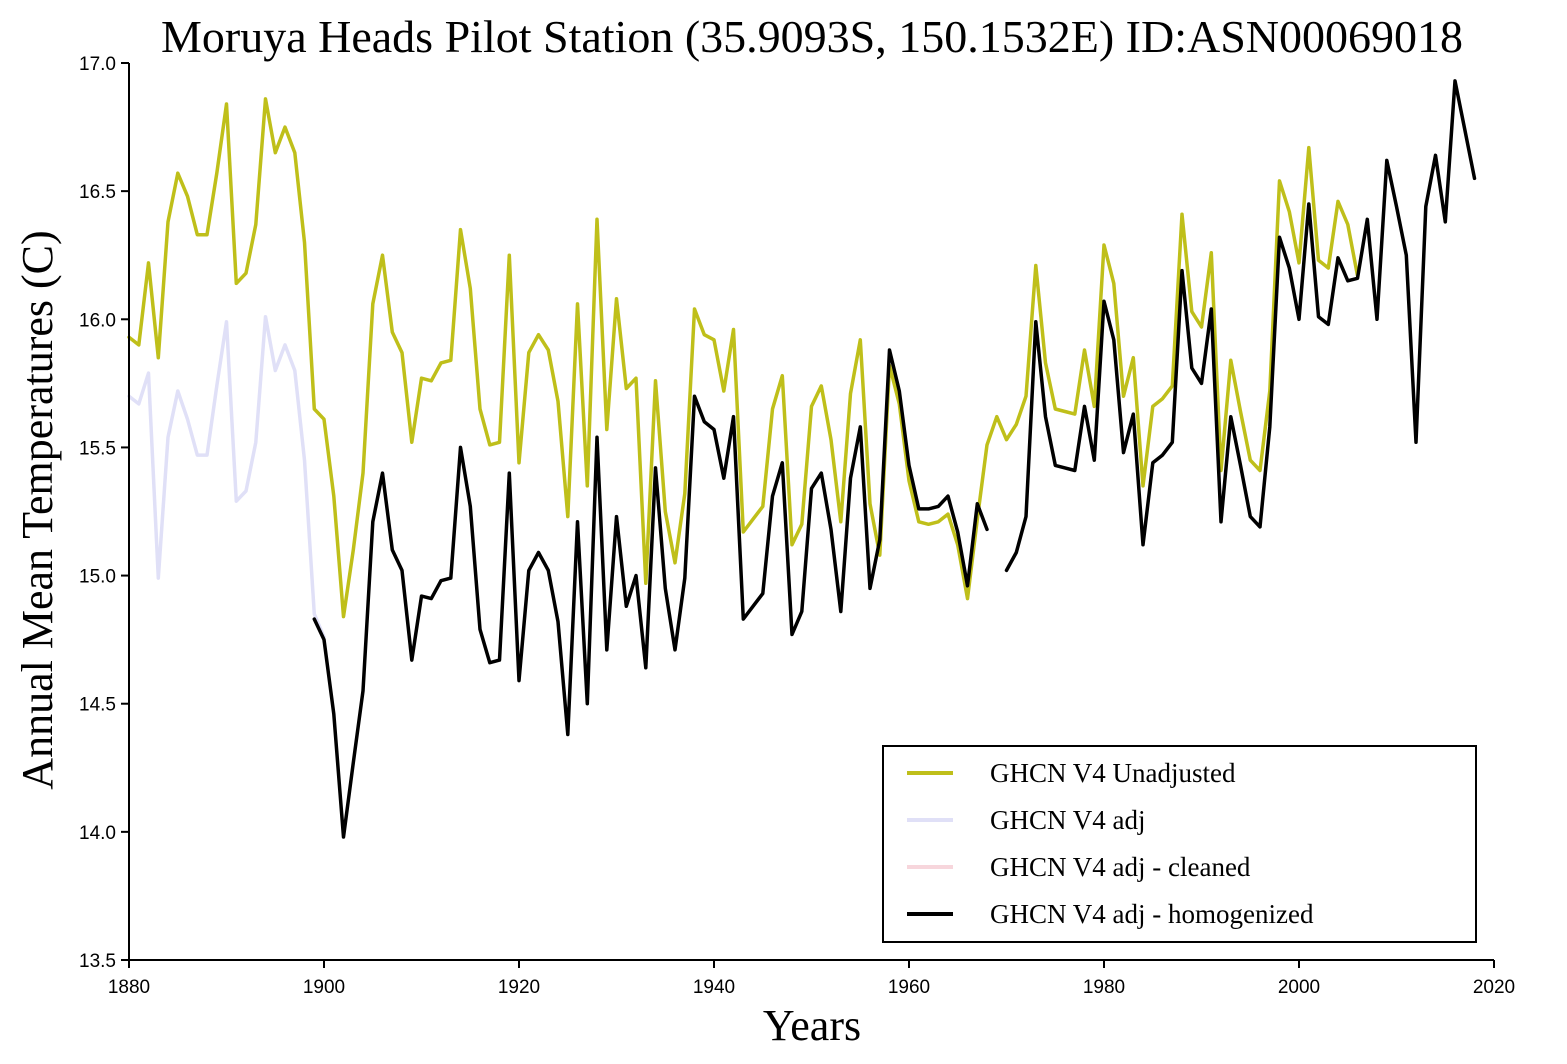 Image resolution: width=1567 pixels, height=1064 pixels. What do you see at coordinates (37, 509) in the screenshot?
I see `y-axis-label: Annual Mean Temperatures (C)` at bounding box center [37, 509].